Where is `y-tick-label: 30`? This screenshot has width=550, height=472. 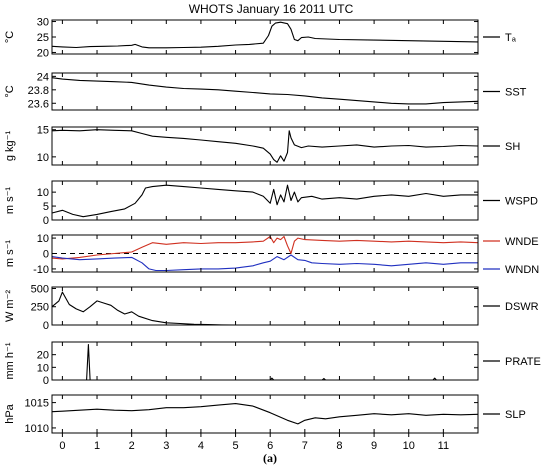 y-tick-label: 30 is located at coordinates (43, 23).